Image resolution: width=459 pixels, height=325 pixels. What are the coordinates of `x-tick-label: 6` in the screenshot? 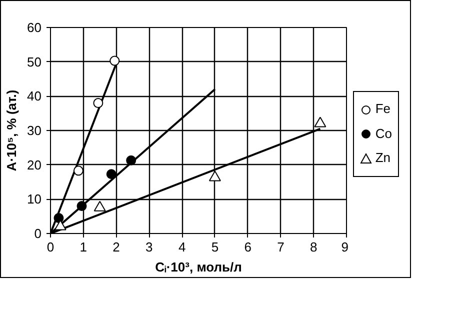 It's located at (248, 247).